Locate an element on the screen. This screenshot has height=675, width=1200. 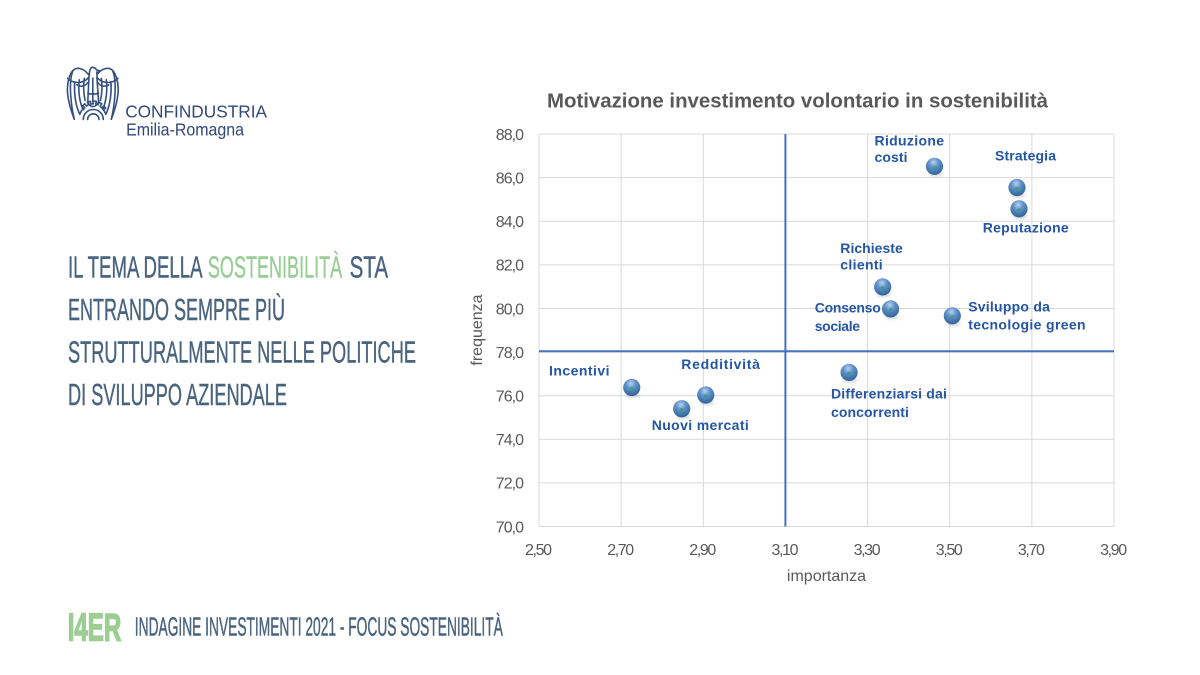
svg-text: frequenza is located at coordinates (477, 329).